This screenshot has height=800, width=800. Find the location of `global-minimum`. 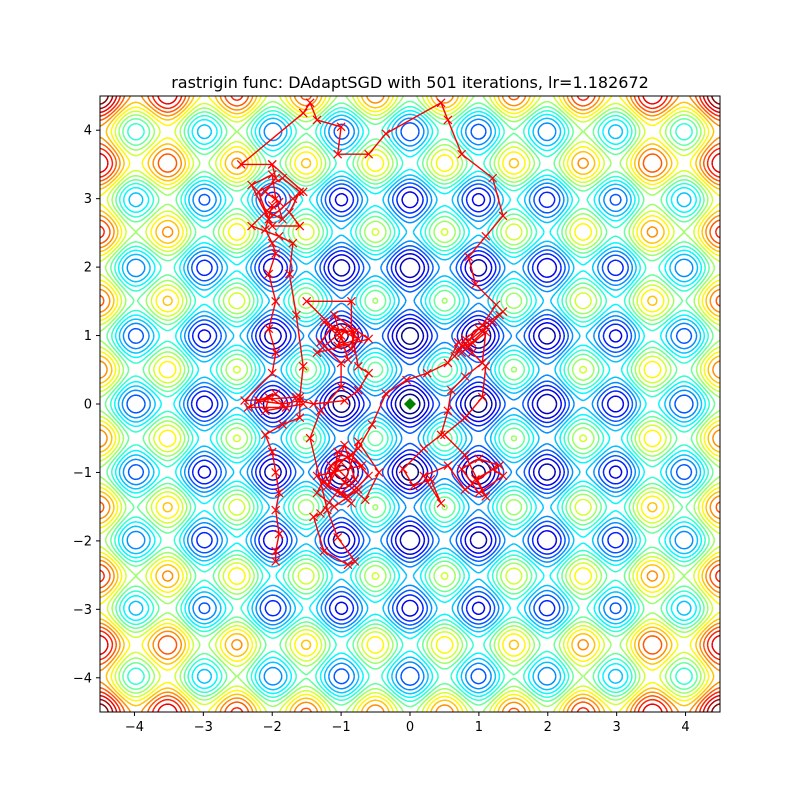

global-minimum is located at coordinates (410, 404).